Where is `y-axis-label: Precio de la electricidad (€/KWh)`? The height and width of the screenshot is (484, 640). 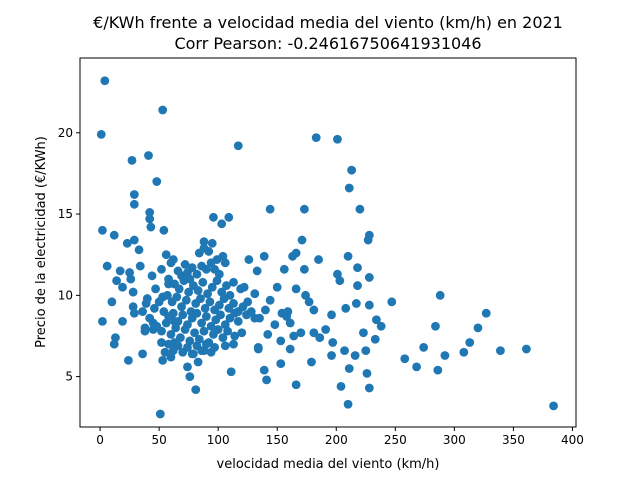 y-axis-label: Precio de la electricidad (€/KWh) is located at coordinates (41, 242).